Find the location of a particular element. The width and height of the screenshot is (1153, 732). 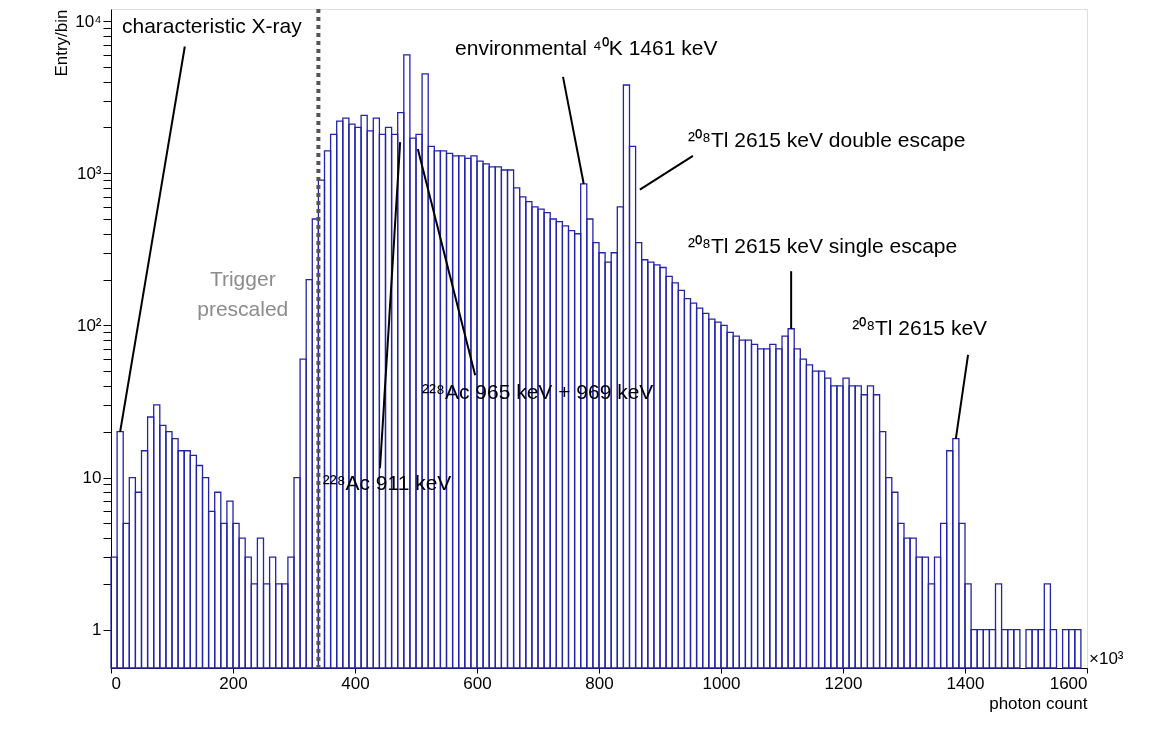

x-tick-label: 1400 is located at coordinates (965, 683).